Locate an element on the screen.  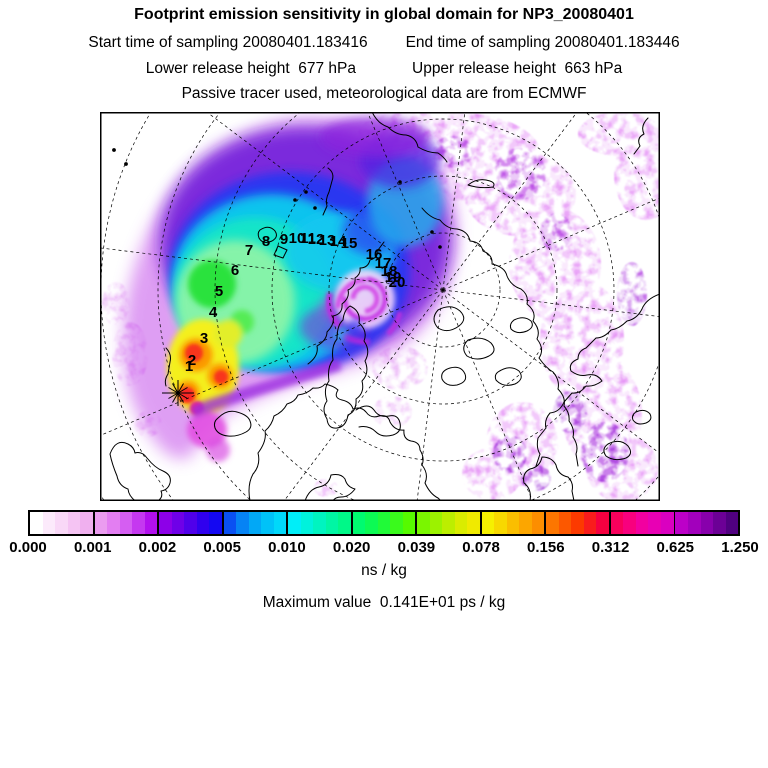
colorbar-tick-label: 0.005 is located at coordinates (222, 547).